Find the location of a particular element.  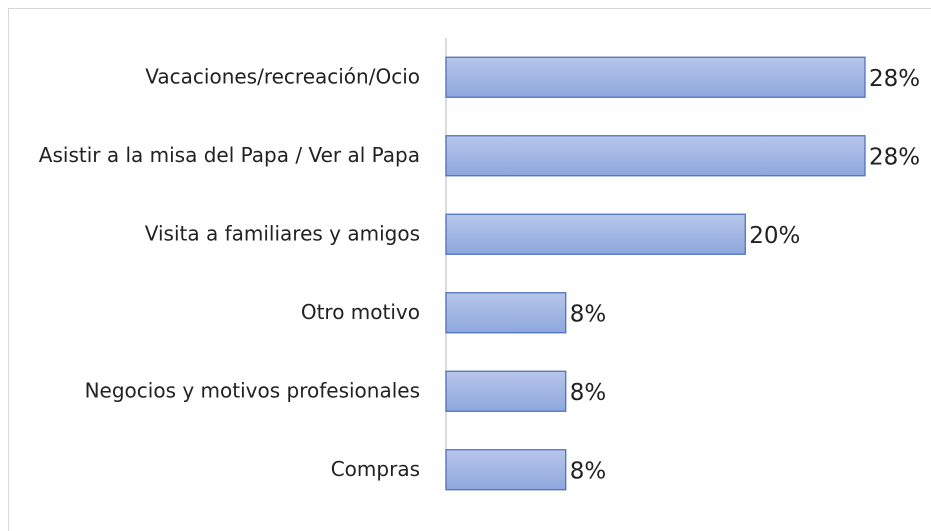

category-label: Vacaciones/recreación/Ocio is located at coordinates (282, 76).